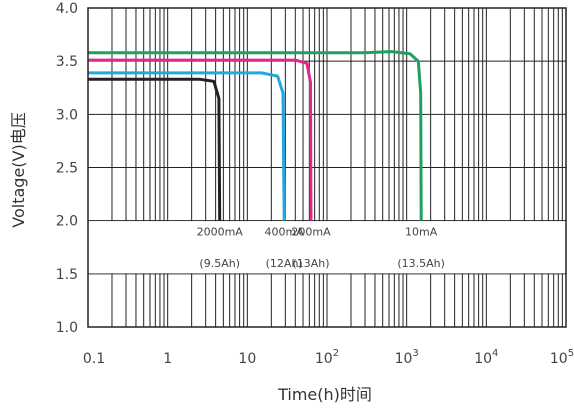  What do you see at coordinates (324, 394) in the screenshot?
I see `x-axis-title: Time(h)时间` at bounding box center [324, 394].